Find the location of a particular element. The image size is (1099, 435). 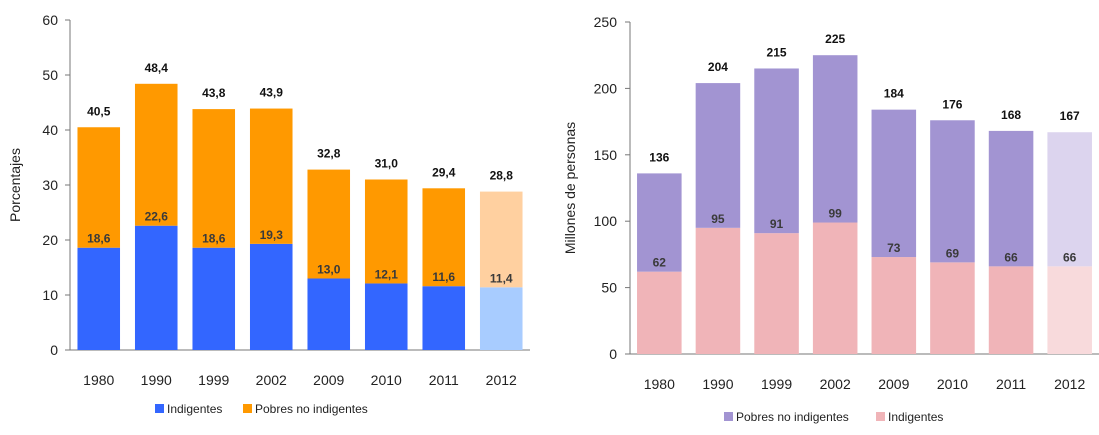

y-axis-title: Millones de personas is located at coordinates (570, 188).